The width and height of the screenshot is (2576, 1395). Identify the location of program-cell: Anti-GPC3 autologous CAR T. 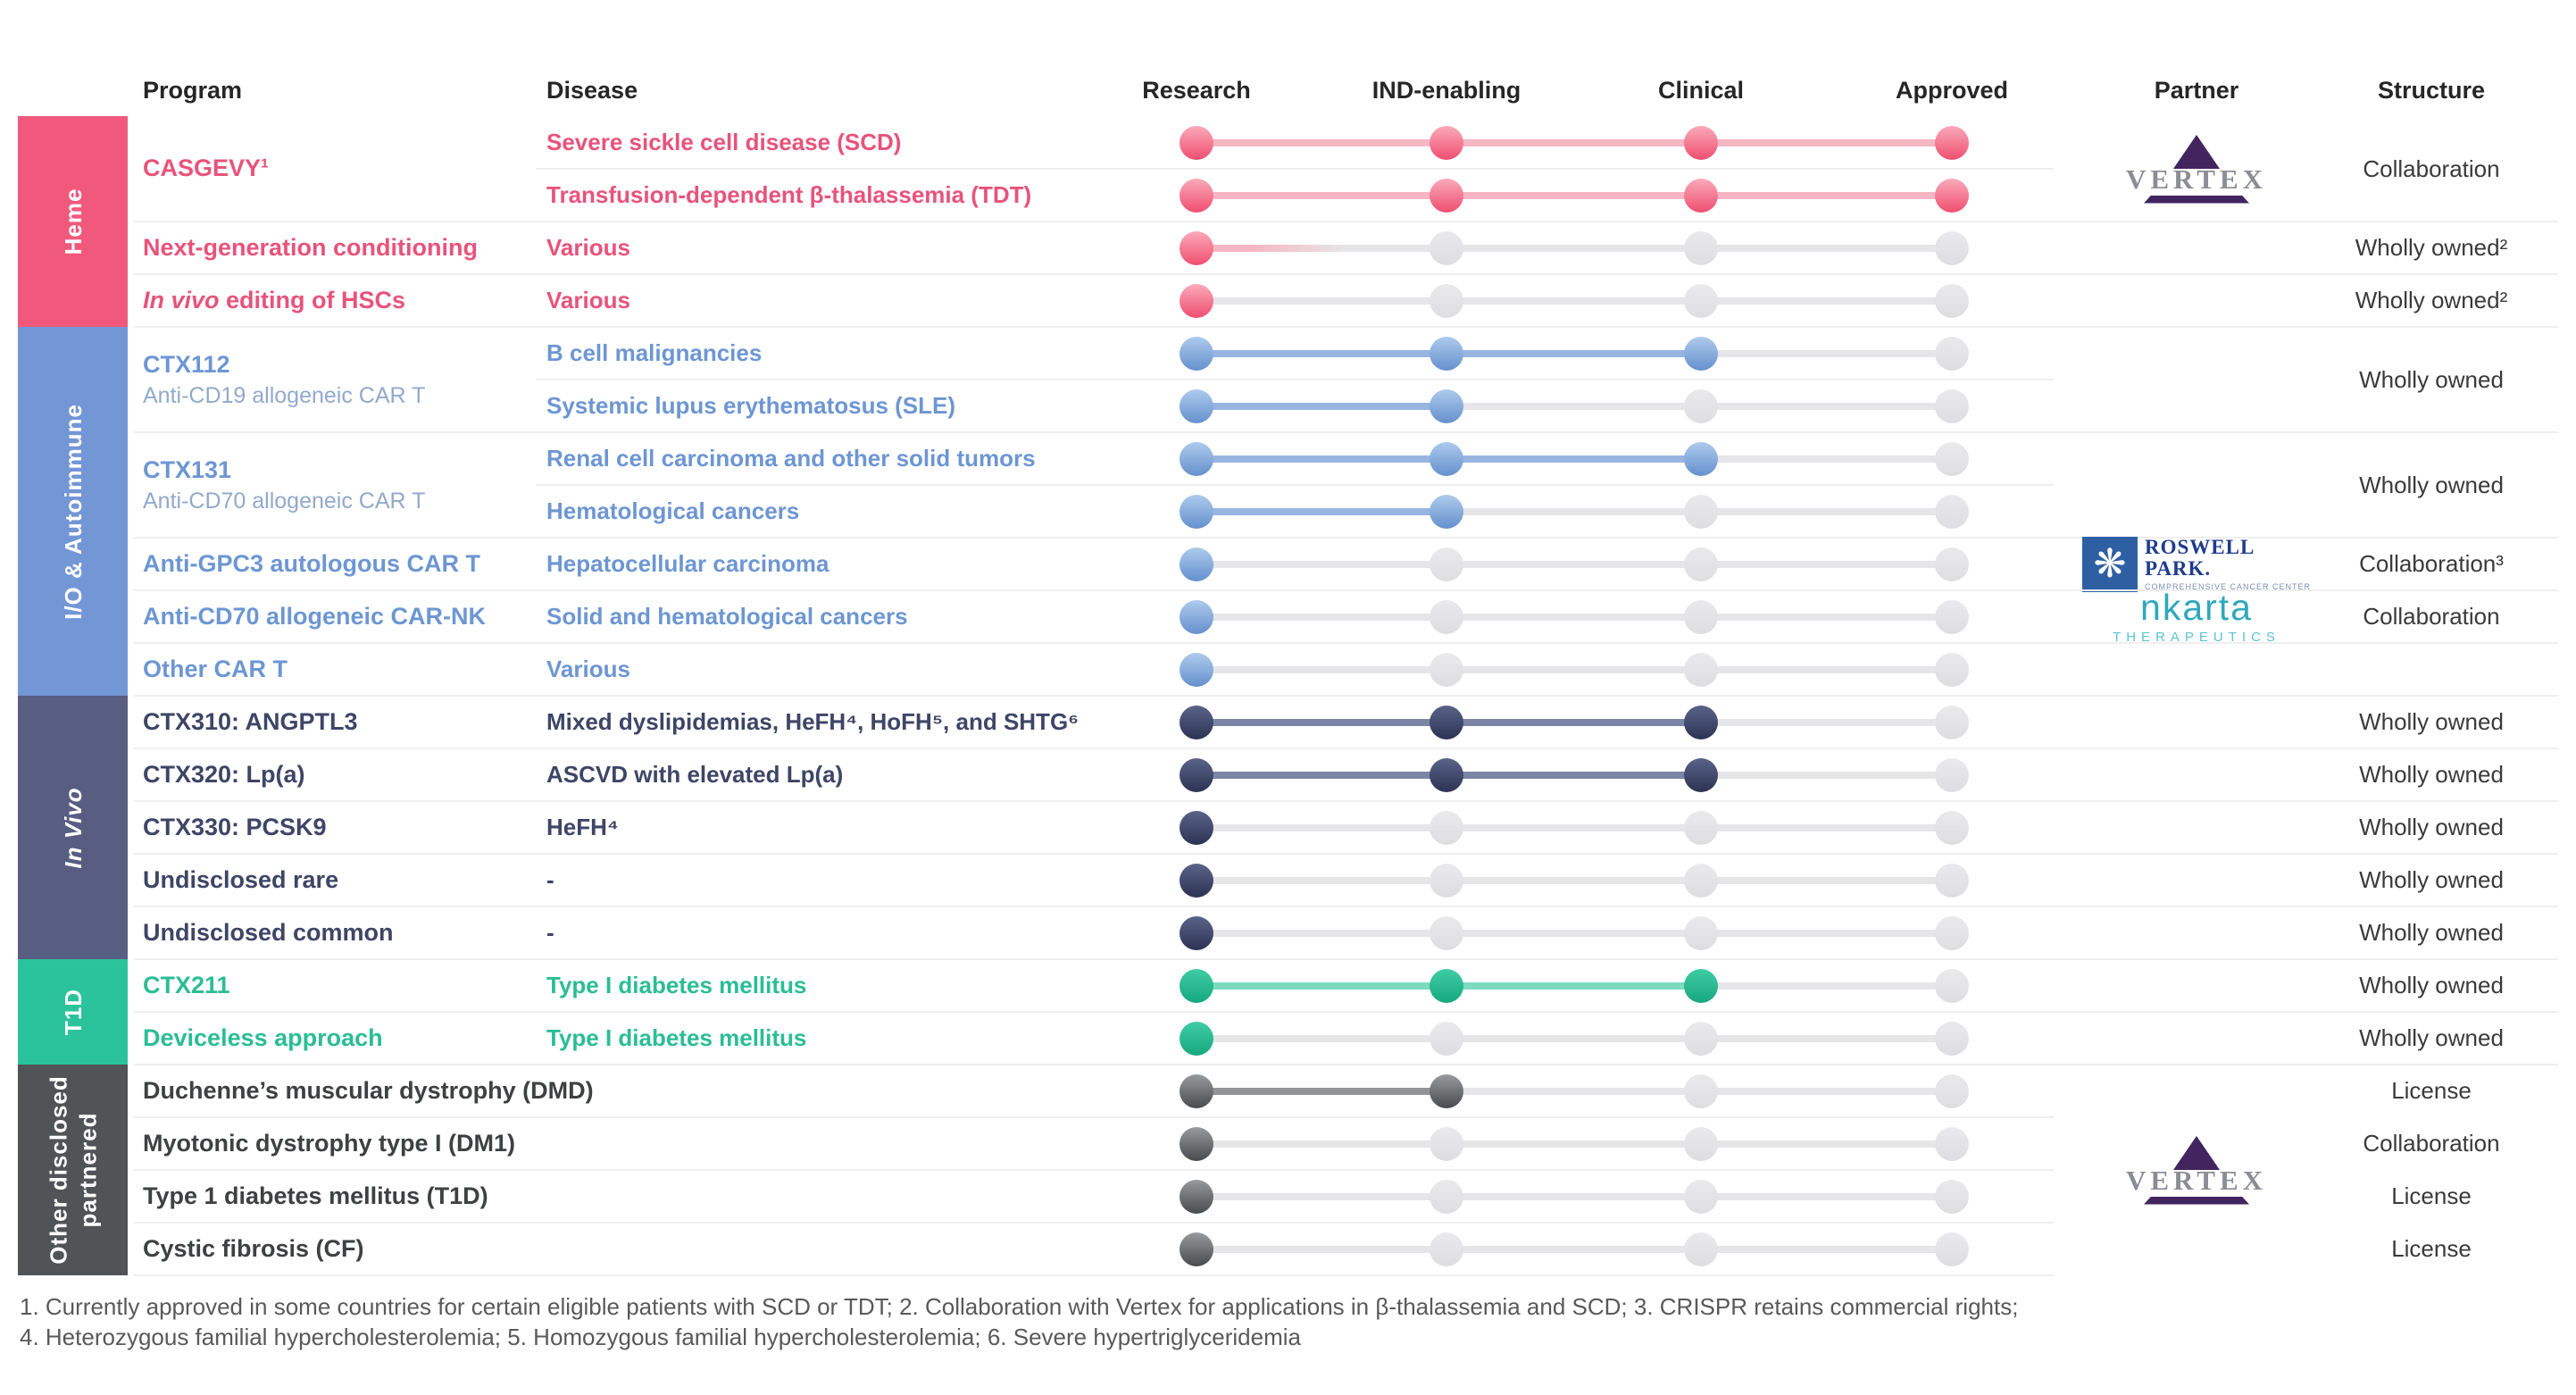
(311, 564).